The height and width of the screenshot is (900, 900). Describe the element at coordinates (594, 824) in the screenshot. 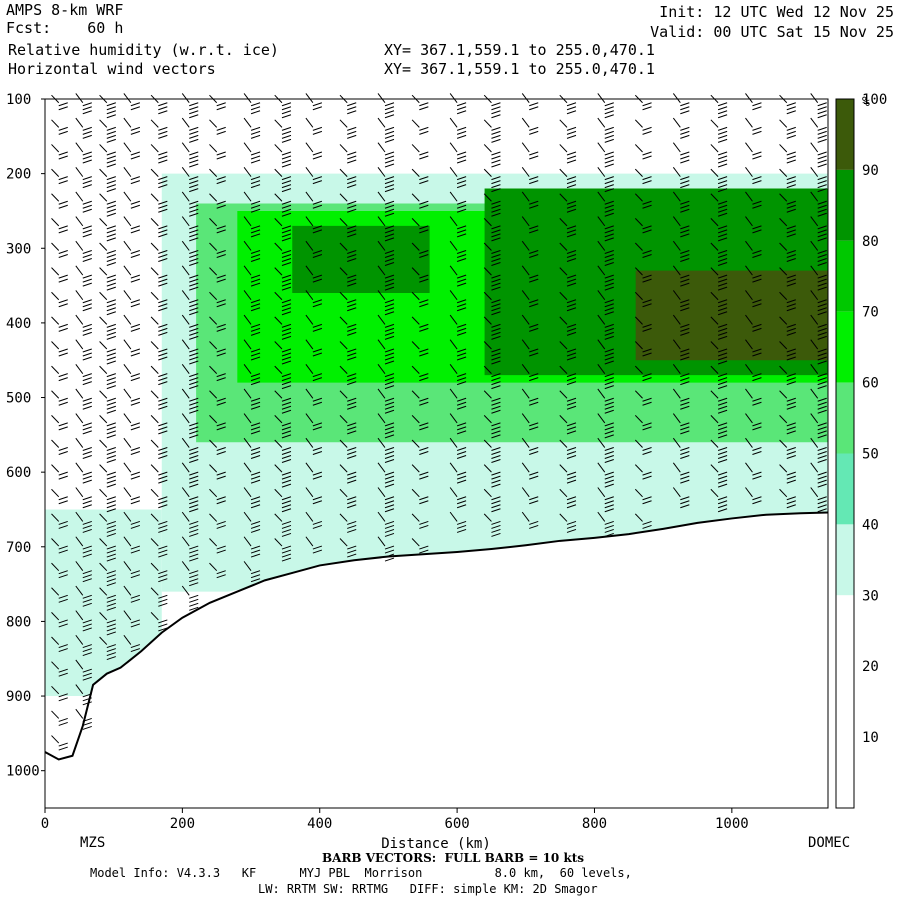

I see `x-tick-label: 800` at that location.